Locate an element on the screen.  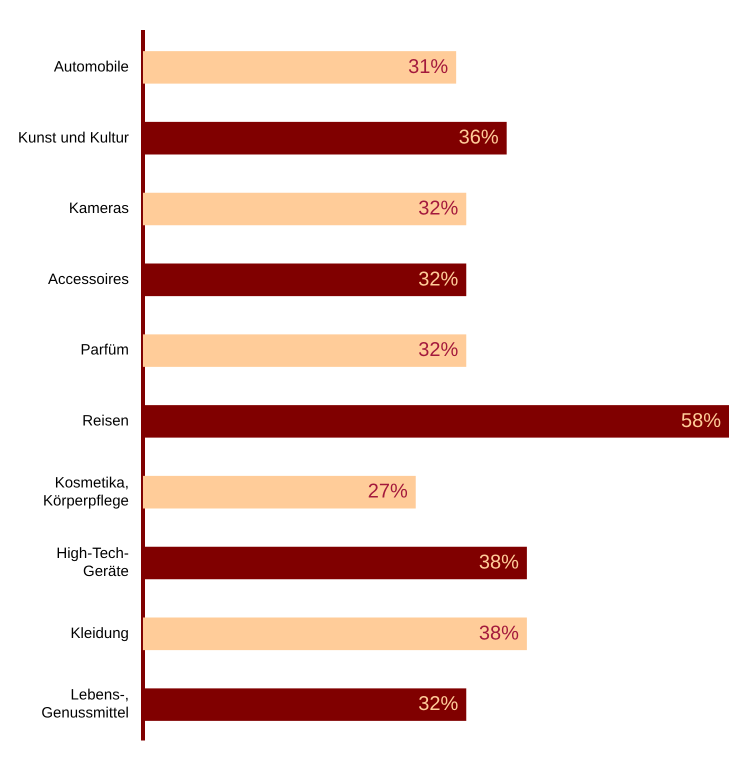
y-tick-label: Lebens-, Genussmittel is located at coordinates (85, 704).